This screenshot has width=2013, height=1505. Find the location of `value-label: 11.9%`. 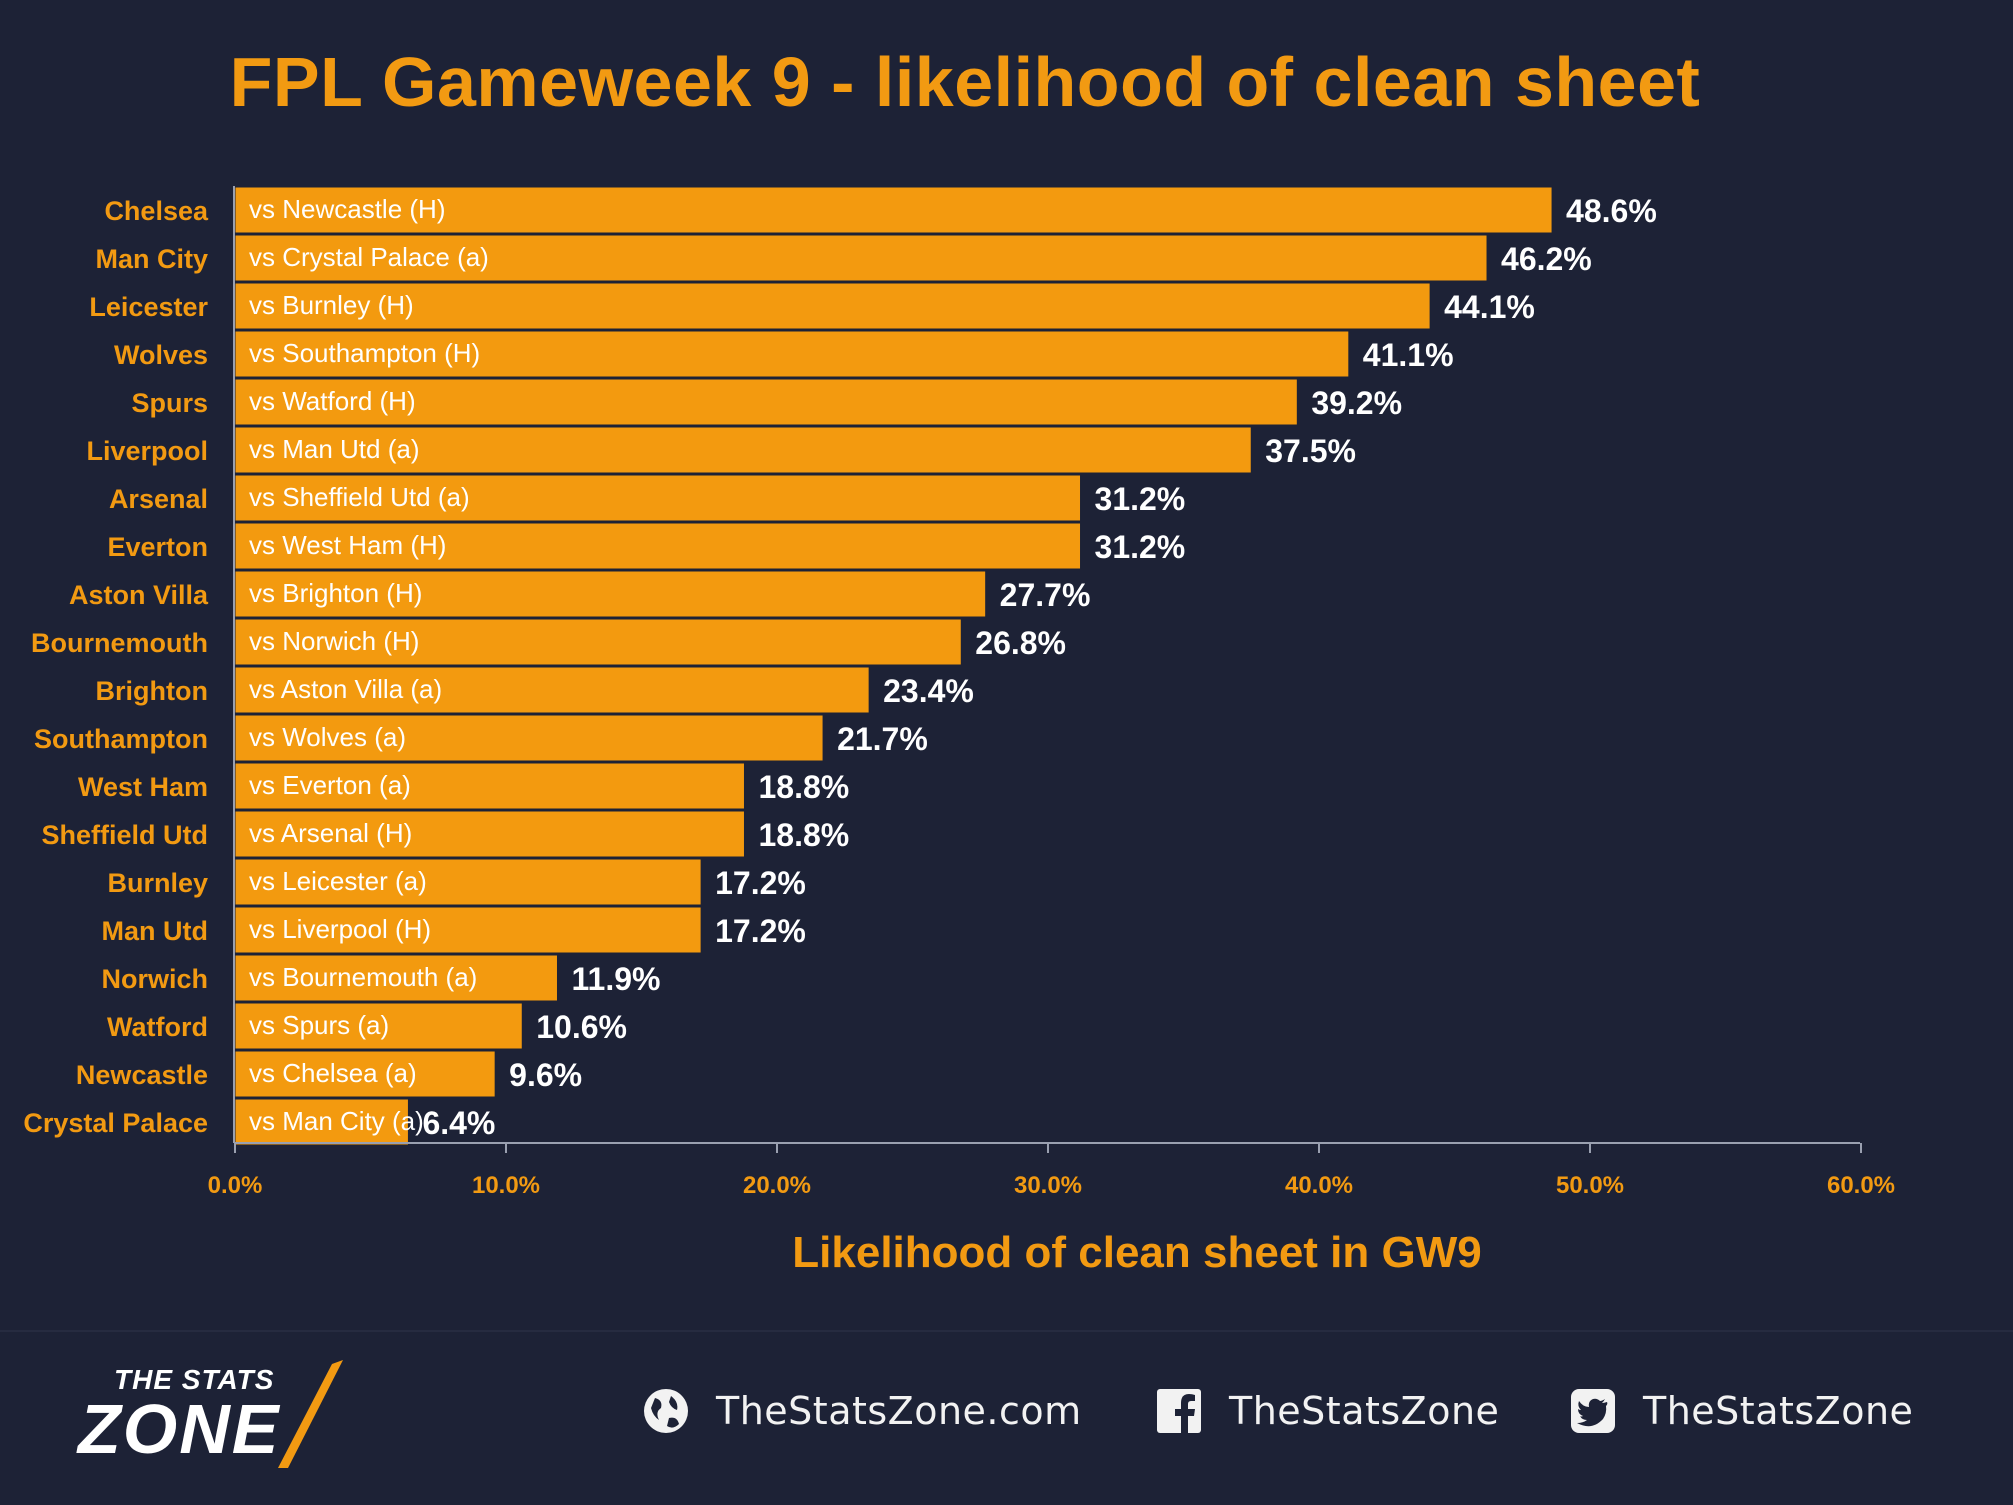

value-label: 11.9% is located at coordinates (615, 979).